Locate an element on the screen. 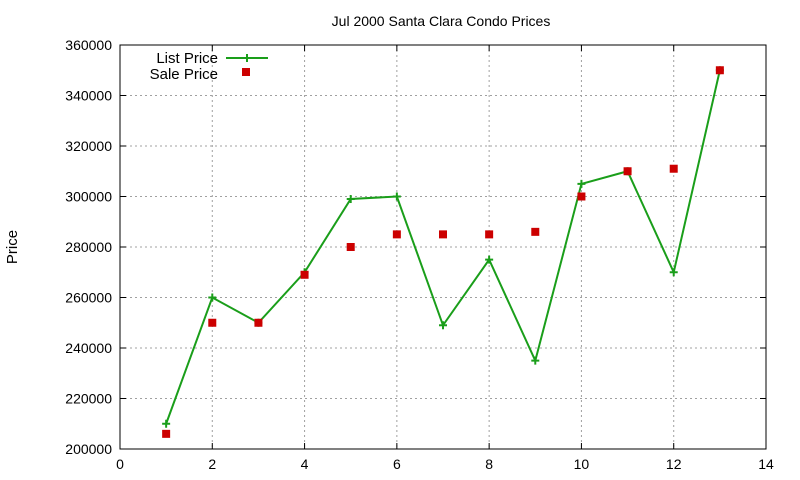 The height and width of the screenshot is (480, 800). y-tick-label: 260000 is located at coordinates (88, 298).